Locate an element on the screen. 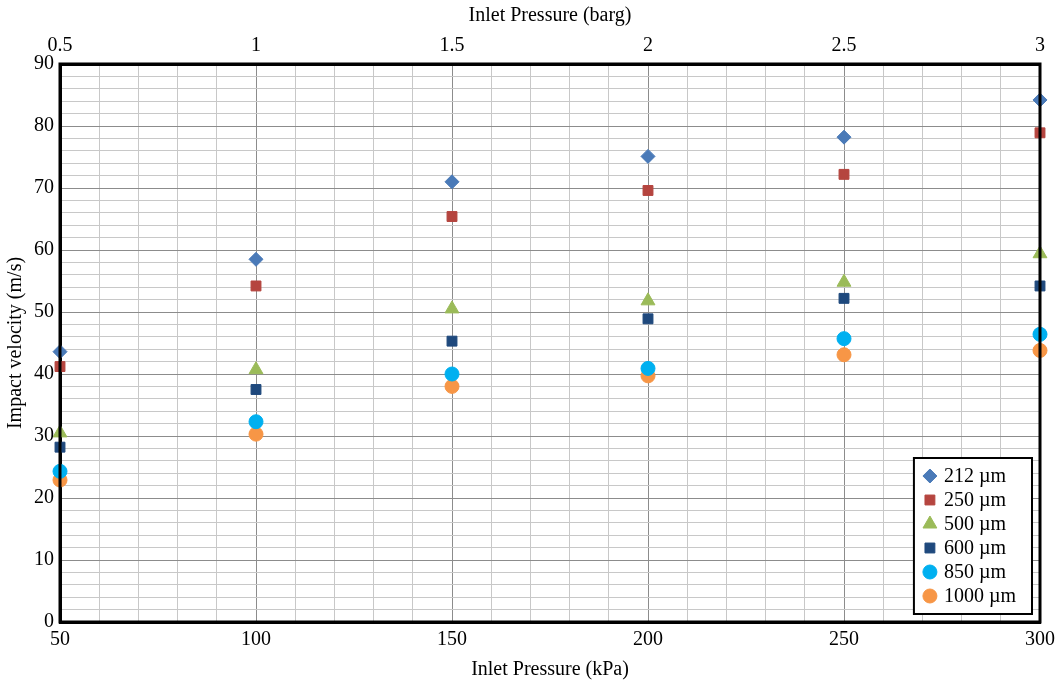  x-tick-label: 300 is located at coordinates (1040, 638).